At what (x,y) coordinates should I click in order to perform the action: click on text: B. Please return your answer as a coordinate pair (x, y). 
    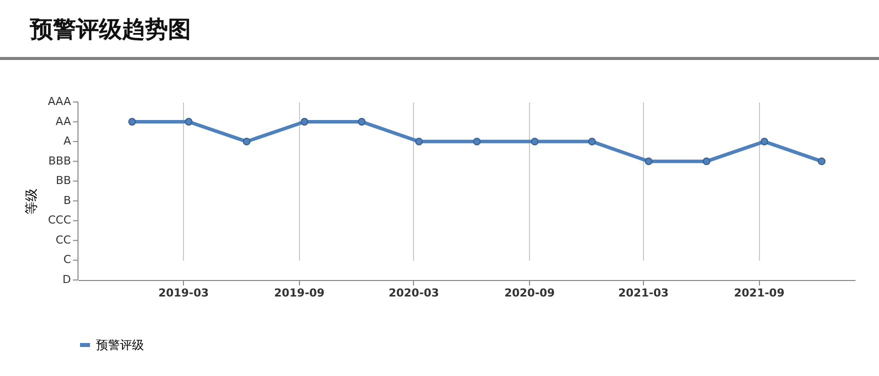
    Looking at the image, I should click on (67, 200).